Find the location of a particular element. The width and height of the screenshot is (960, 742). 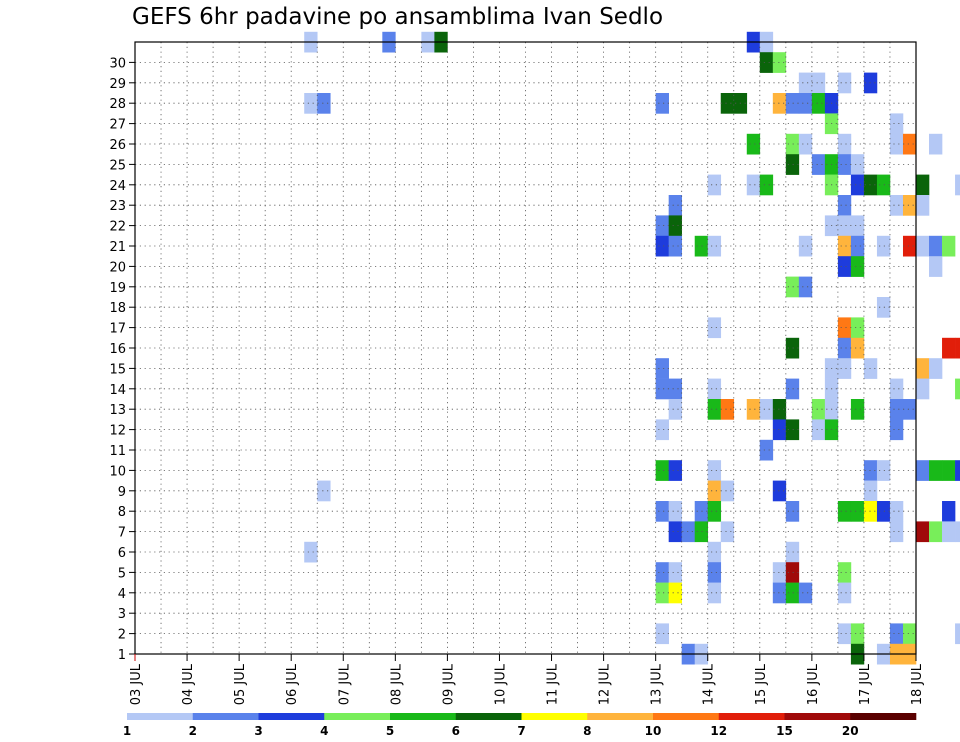

x-tick-label: 17 JUL is located at coordinates (865, 684).